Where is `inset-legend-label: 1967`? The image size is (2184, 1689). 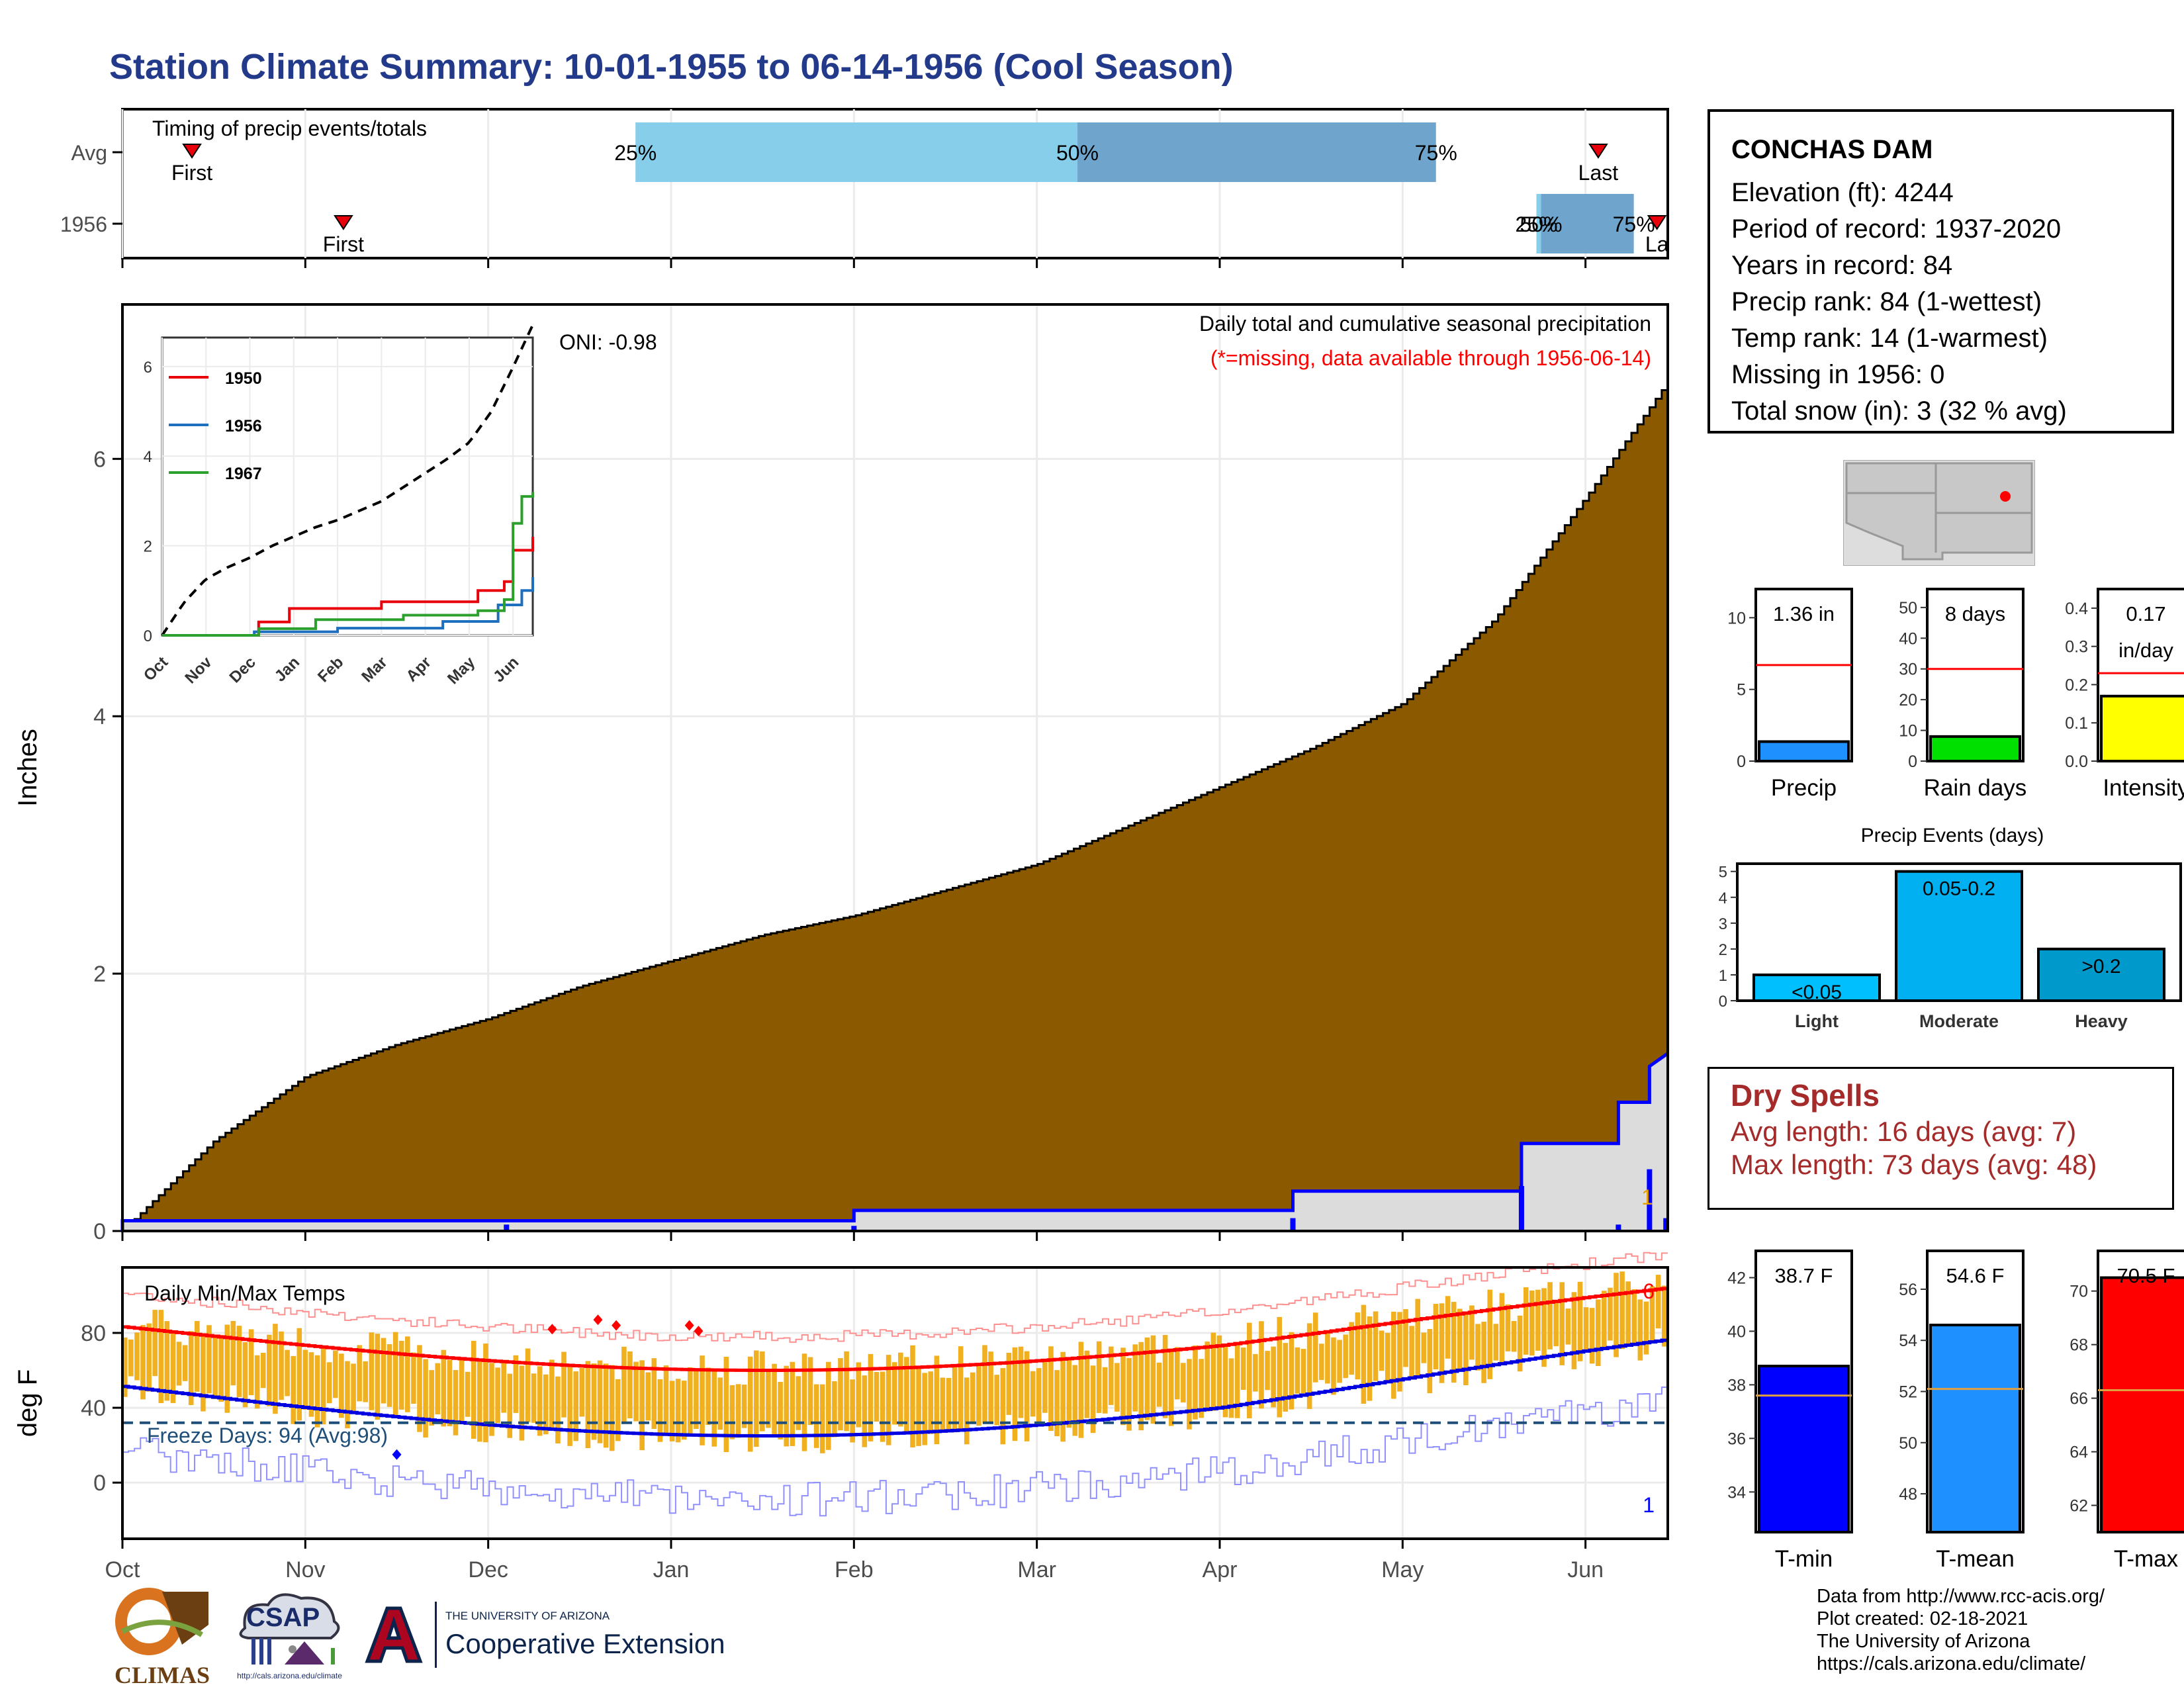 inset-legend-label: 1967 is located at coordinates (244, 474).